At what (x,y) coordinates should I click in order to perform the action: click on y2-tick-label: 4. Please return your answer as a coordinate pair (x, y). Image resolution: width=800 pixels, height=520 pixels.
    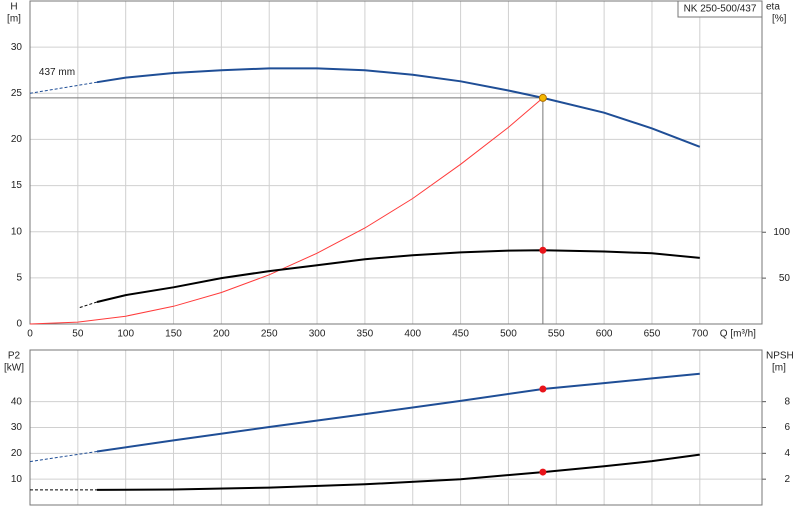
    Looking at the image, I should click on (787, 453).